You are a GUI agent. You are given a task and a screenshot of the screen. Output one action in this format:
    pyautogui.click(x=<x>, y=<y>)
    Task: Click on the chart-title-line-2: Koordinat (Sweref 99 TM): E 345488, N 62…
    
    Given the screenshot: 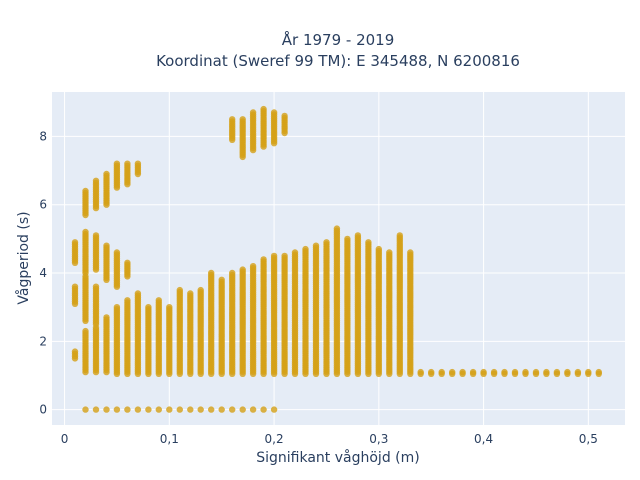 What is the action you would take?
    pyautogui.click(x=338, y=61)
    